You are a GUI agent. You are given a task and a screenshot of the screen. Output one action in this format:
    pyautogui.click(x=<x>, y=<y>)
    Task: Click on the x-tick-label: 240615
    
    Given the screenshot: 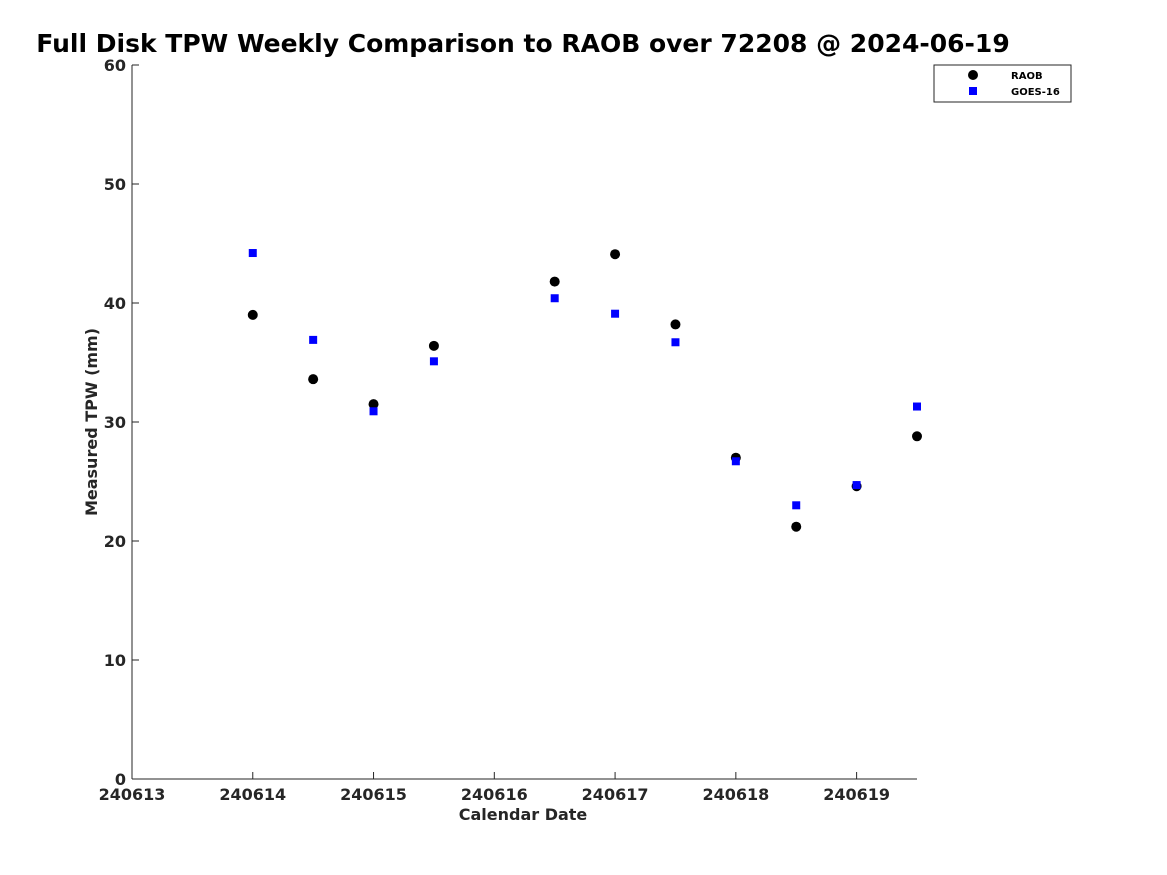 What is the action you would take?
    pyautogui.click(x=373, y=794)
    